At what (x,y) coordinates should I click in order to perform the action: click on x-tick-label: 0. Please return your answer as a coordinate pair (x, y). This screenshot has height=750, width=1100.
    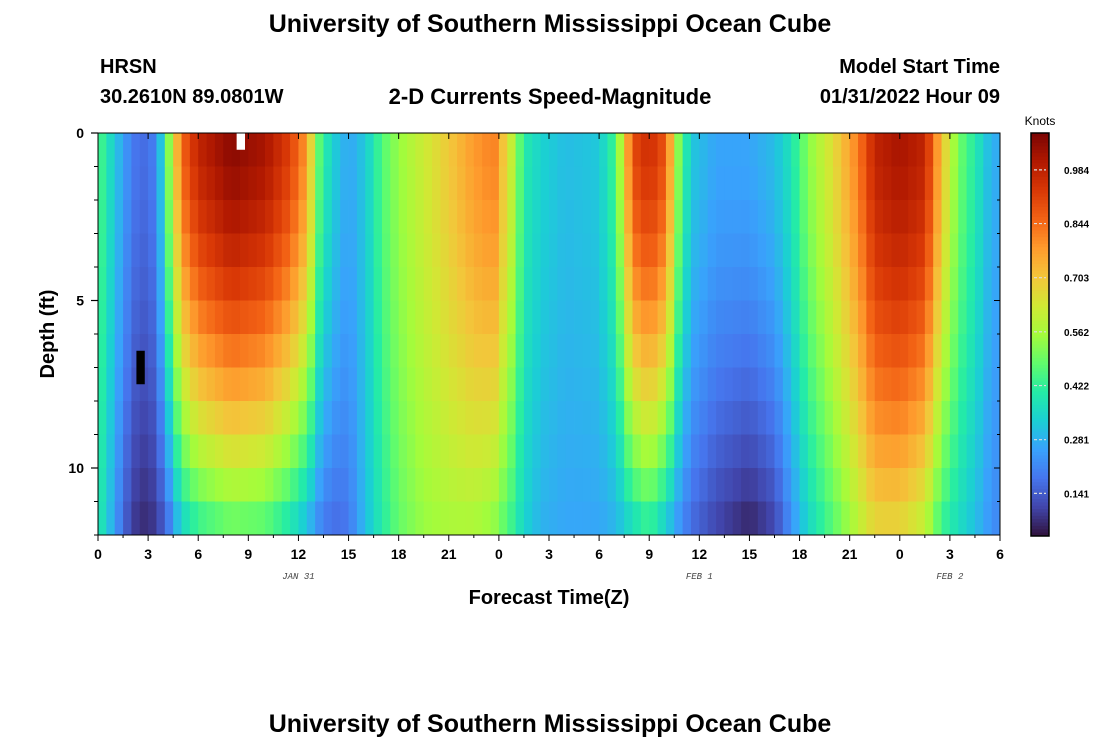
    Looking at the image, I should click on (499, 554).